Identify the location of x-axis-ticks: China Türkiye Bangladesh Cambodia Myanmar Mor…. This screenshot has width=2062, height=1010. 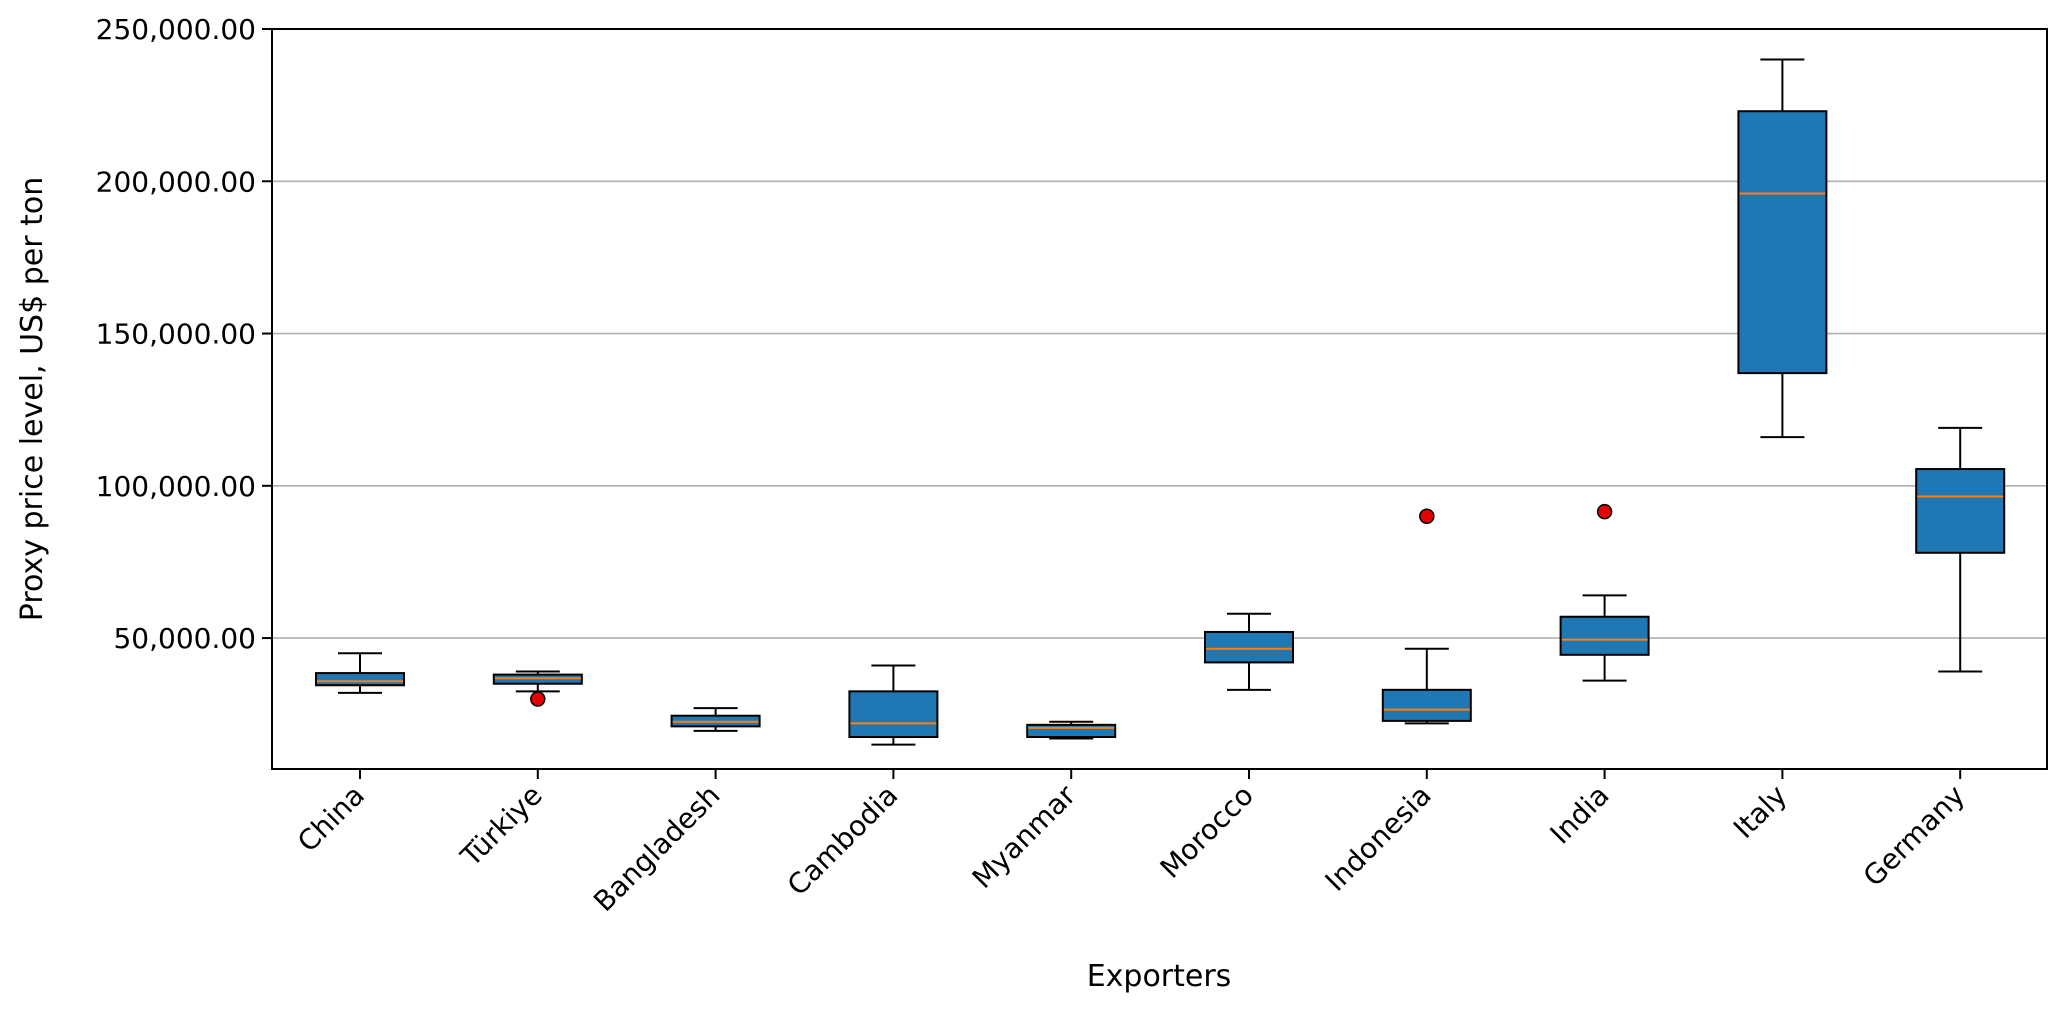
(1131, 843).